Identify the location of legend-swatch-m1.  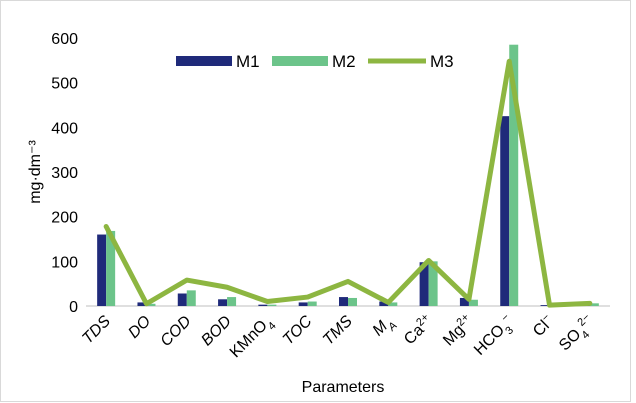
(204, 61).